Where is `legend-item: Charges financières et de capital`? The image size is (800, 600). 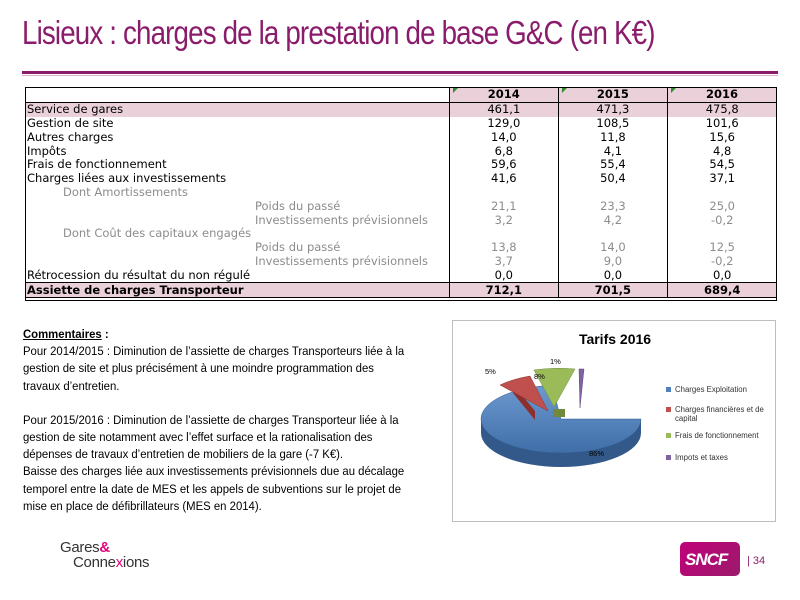 legend-item: Charges financières et de capital is located at coordinates (721, 414).